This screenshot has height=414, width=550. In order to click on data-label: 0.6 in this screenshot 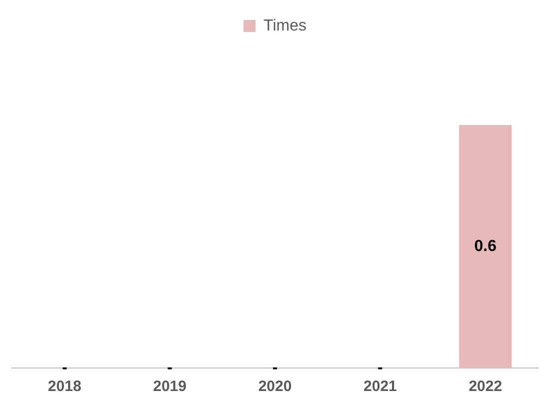, I will do `click(485, 246)`.